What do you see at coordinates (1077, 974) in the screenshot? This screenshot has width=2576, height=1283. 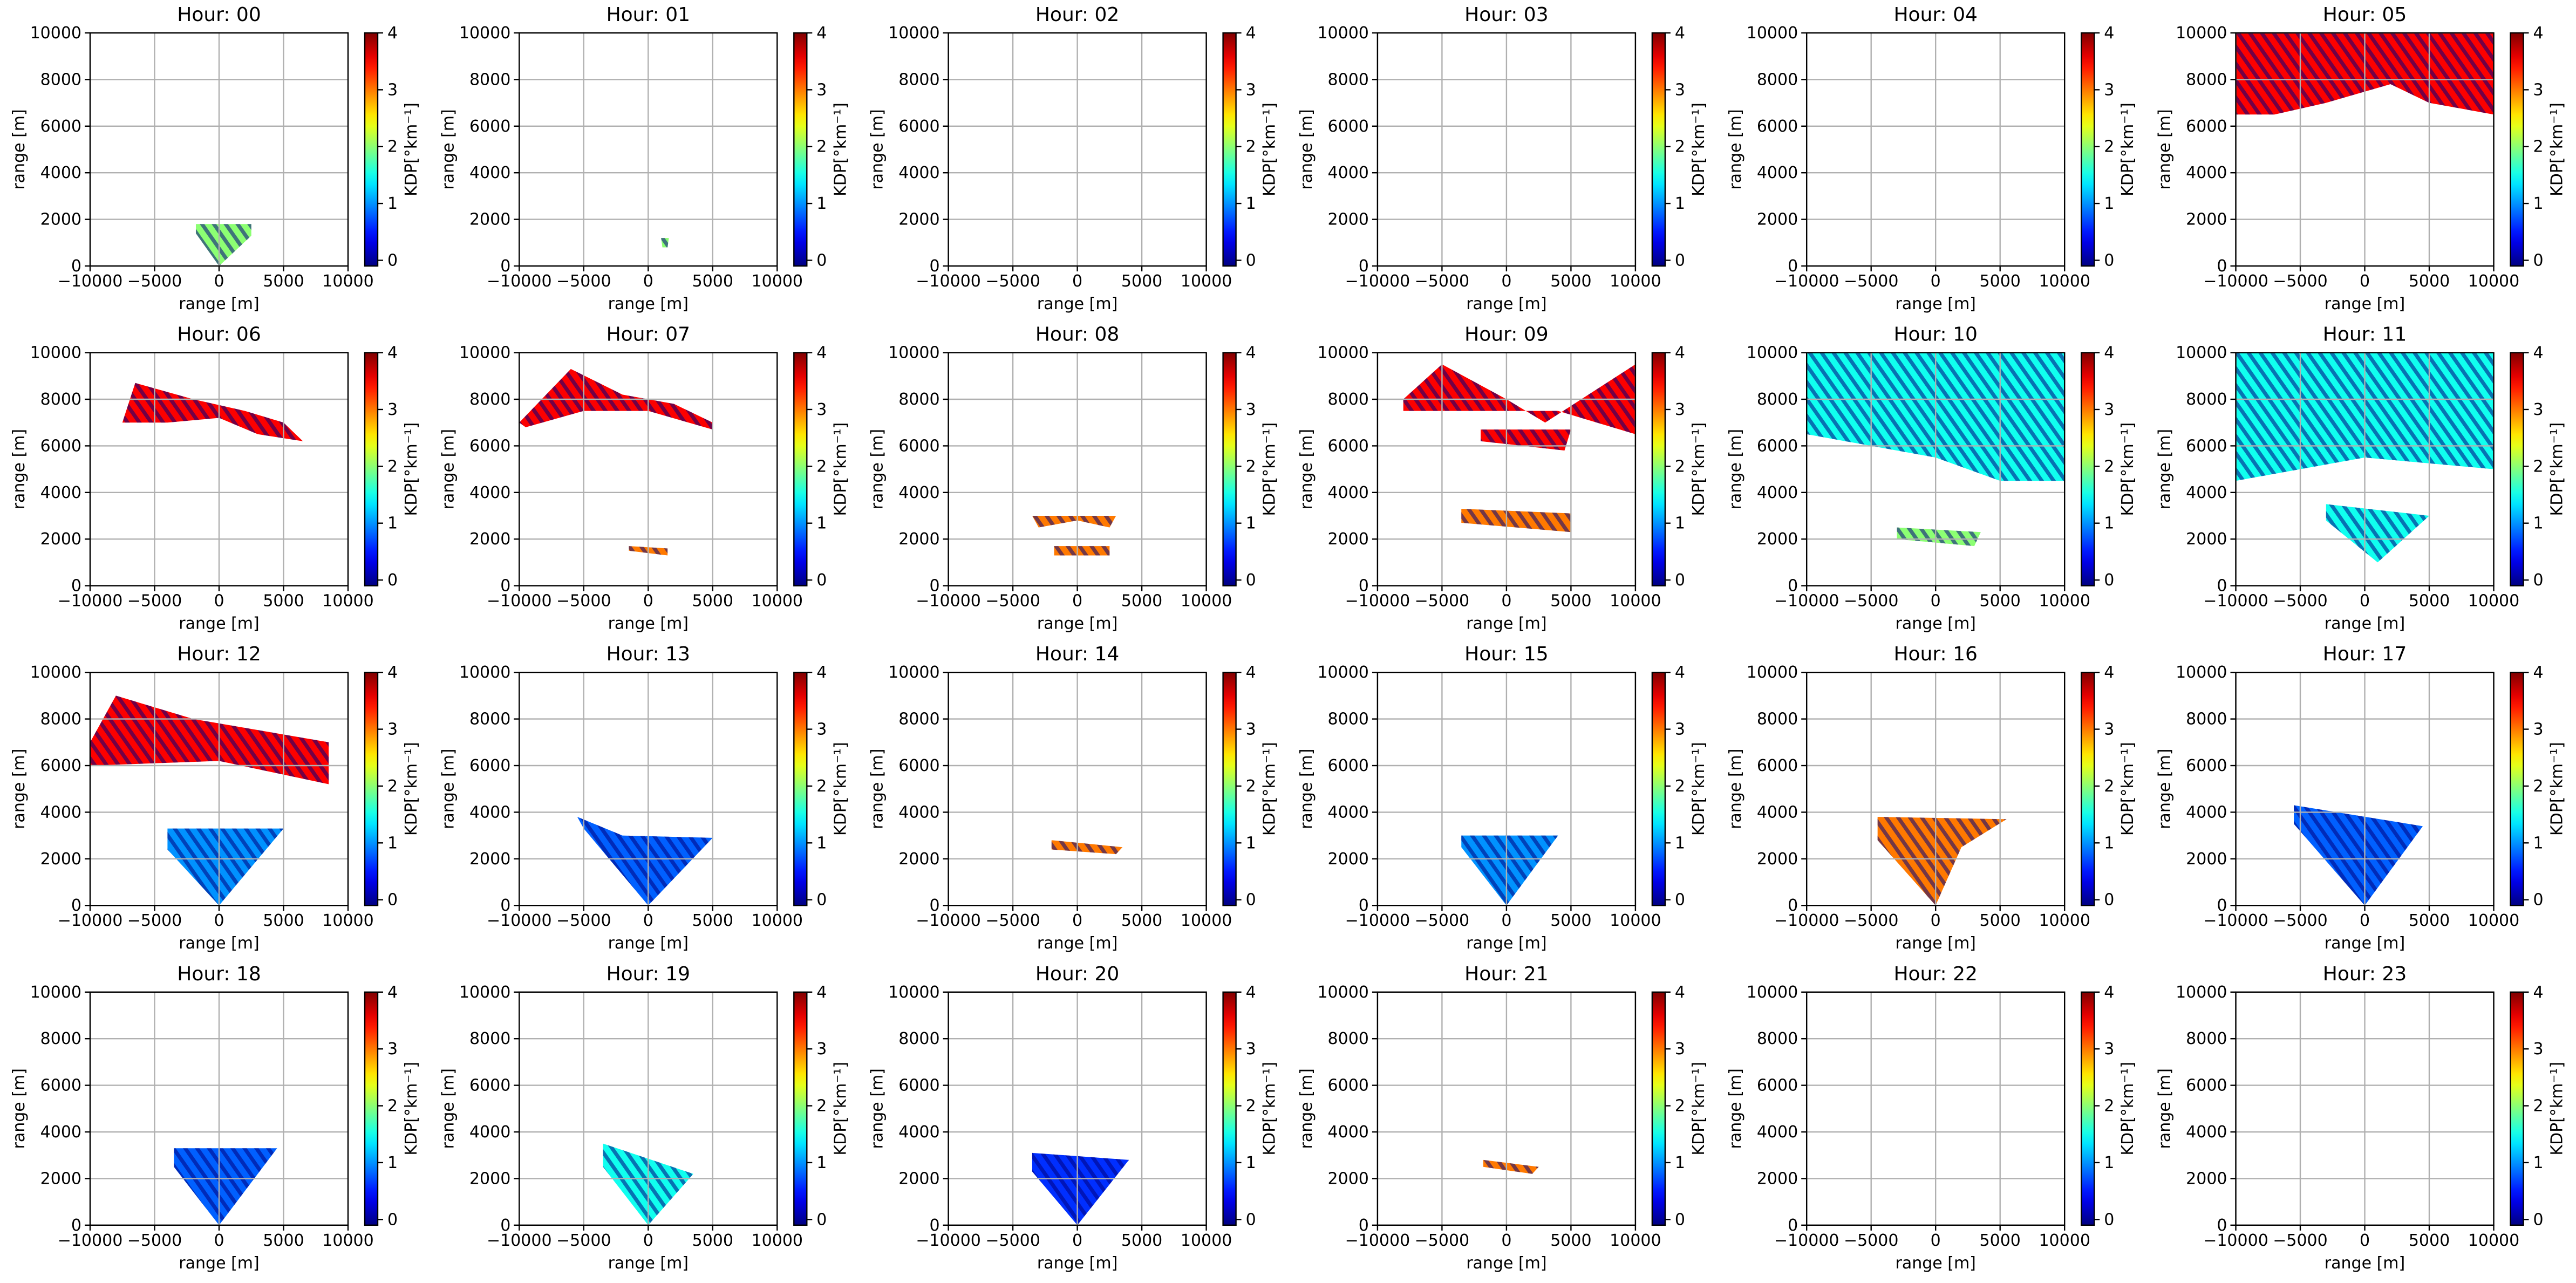 I see `subplot-title: Hour: 20` at bounding box center [1077, 974].